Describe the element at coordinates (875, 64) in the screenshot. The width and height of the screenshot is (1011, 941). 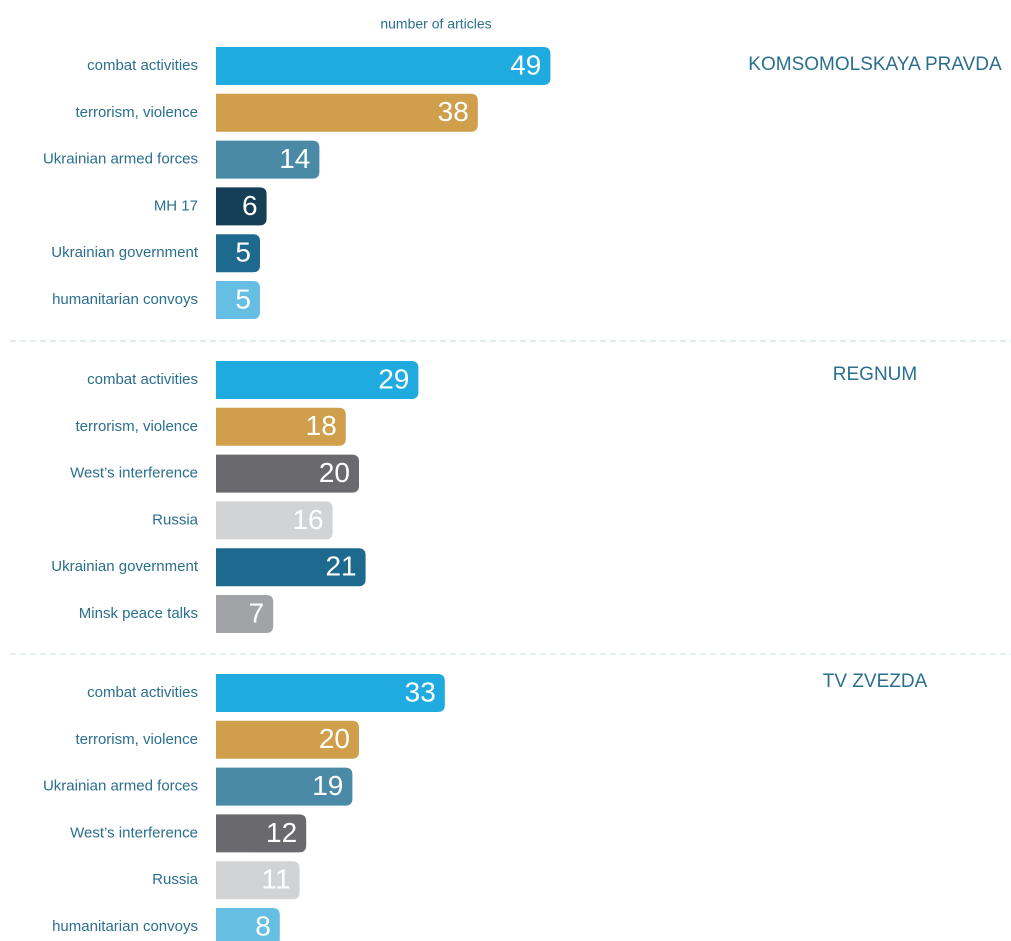
I see `chart-title: KOMSOMOLSKAYA PRAVDA` at that location.